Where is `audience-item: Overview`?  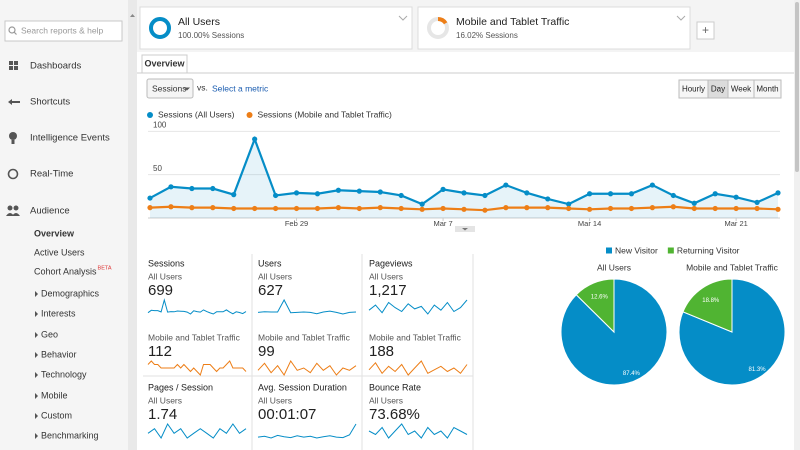 audience-item: Overview is located at coordinates (54, 233).